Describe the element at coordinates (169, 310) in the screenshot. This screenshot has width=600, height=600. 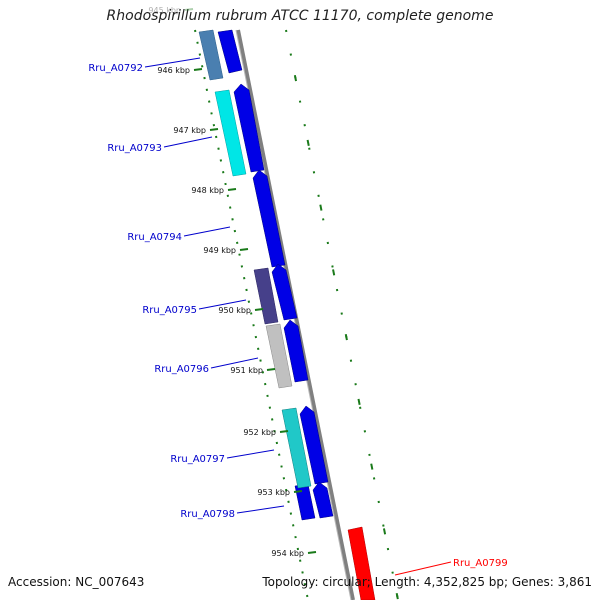
I see `gene-label: Rru_A0795` at that location.